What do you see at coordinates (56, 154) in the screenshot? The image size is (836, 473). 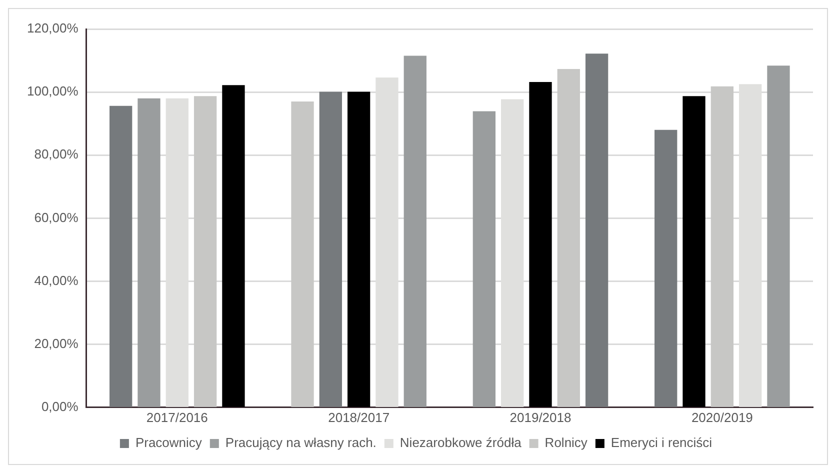 I see `y-tick-label: 80,00%` at bounding box center [56, 154].